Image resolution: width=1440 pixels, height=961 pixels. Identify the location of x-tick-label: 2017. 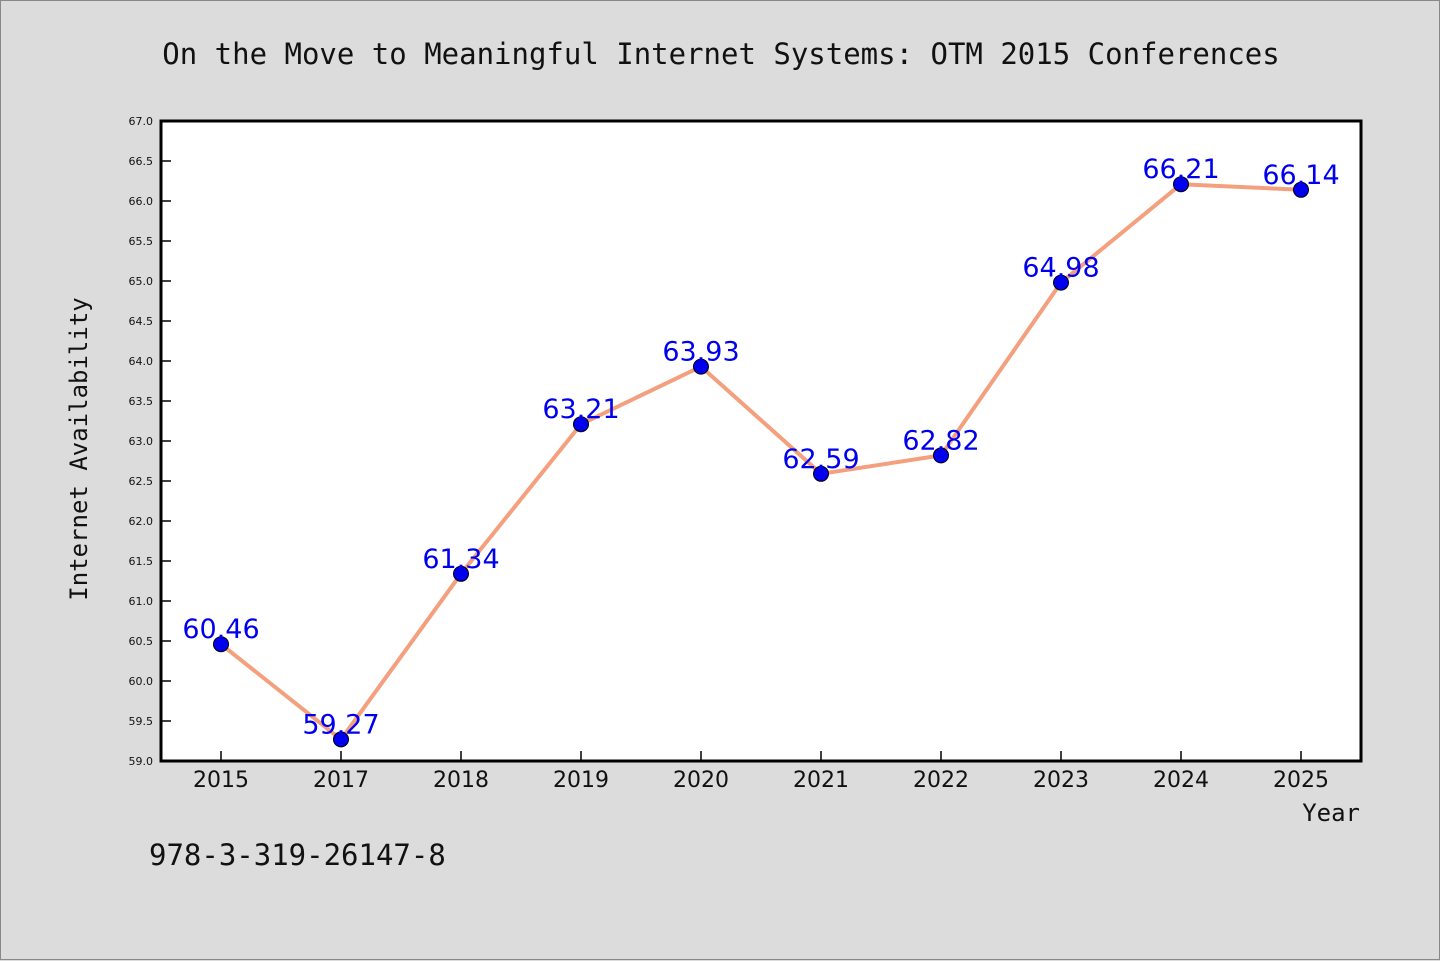
(341, 780).